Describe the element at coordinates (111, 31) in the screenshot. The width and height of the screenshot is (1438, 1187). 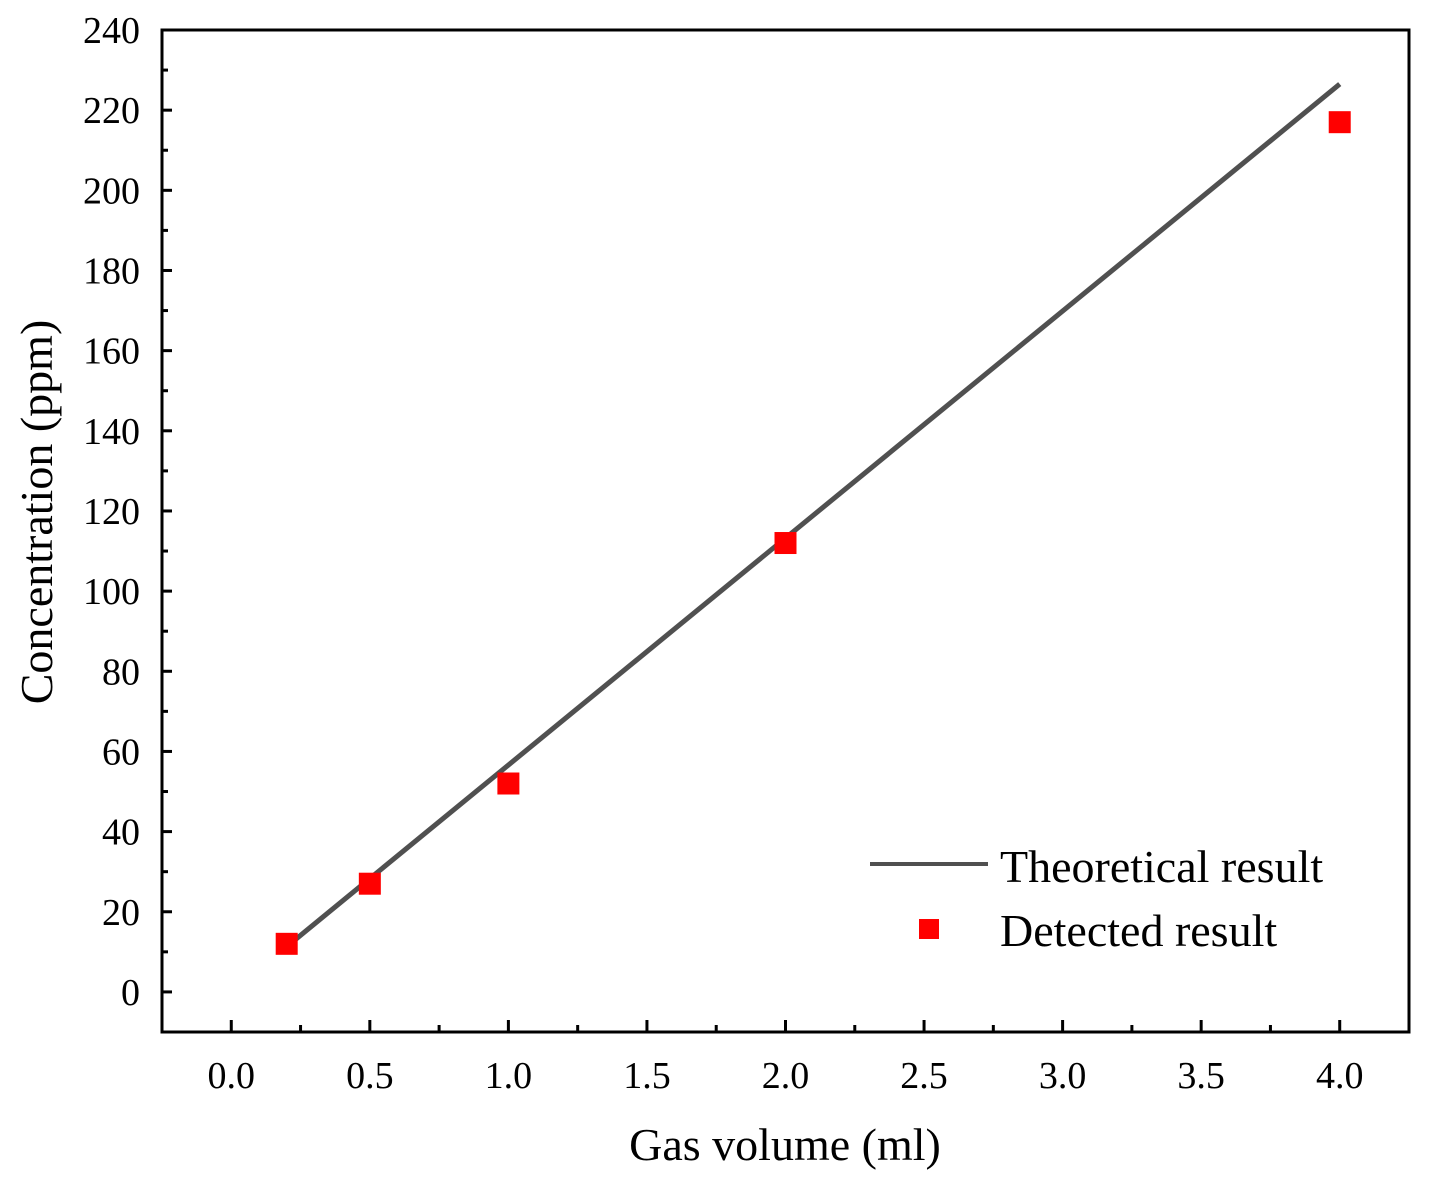
I see `y-tick-label: 240` at that location.